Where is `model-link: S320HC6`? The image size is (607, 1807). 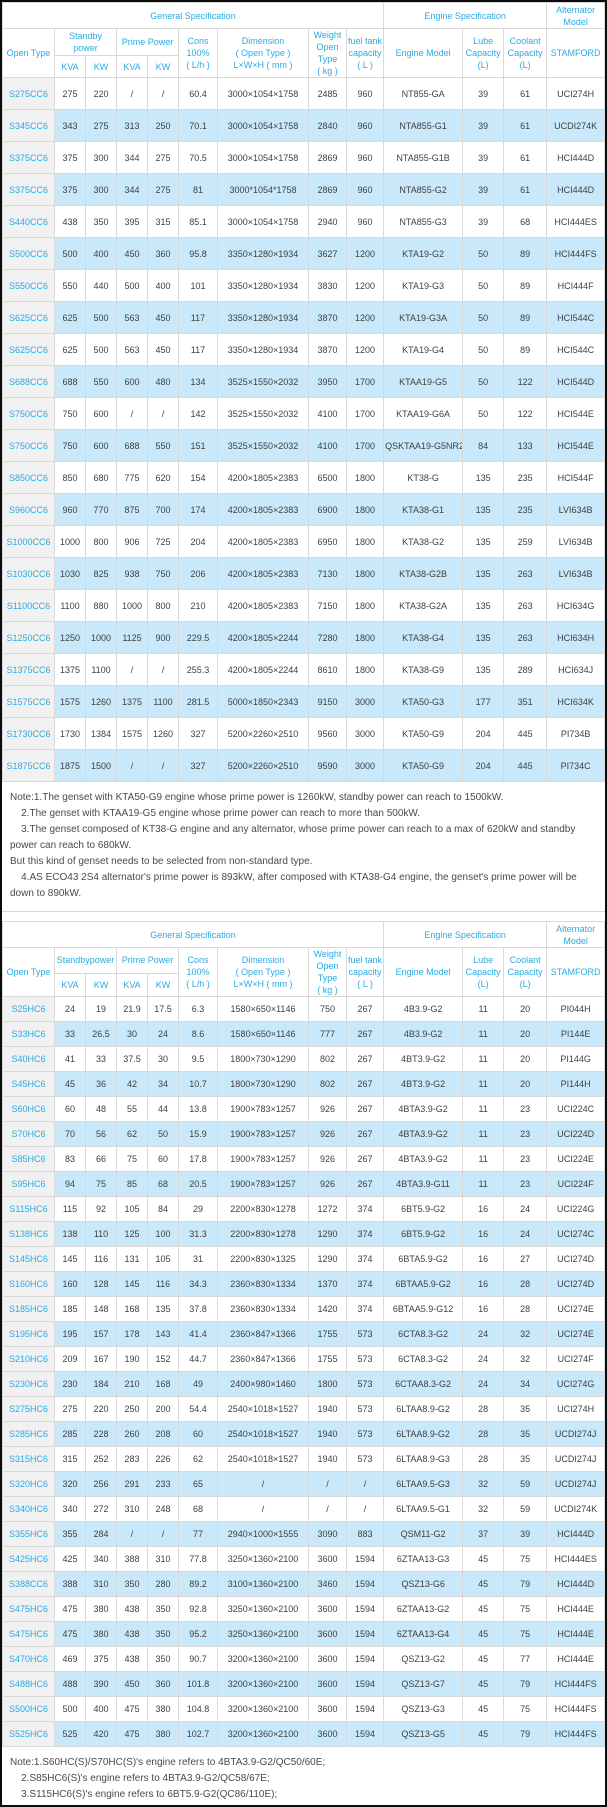 model-link: S320HC6 is located at coordinates (28, 1484).